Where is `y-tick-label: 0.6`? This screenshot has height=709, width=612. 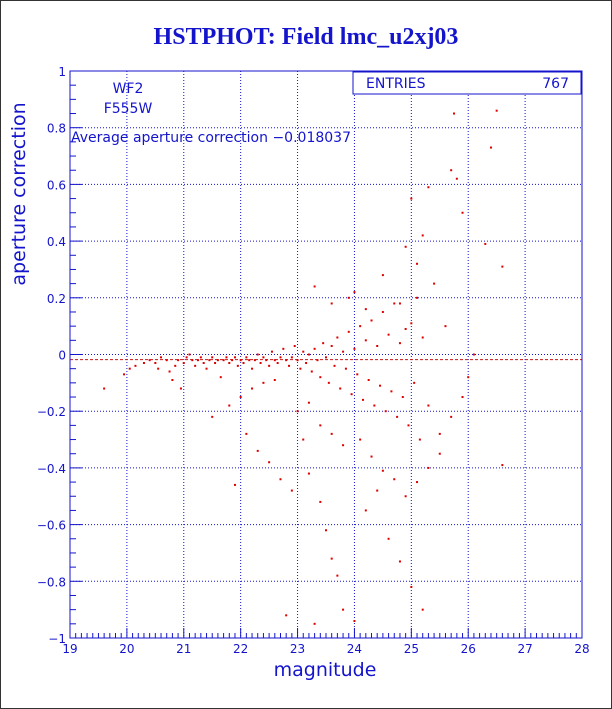 y-tick-label: 0.6 is located at coordinates (56, 185).